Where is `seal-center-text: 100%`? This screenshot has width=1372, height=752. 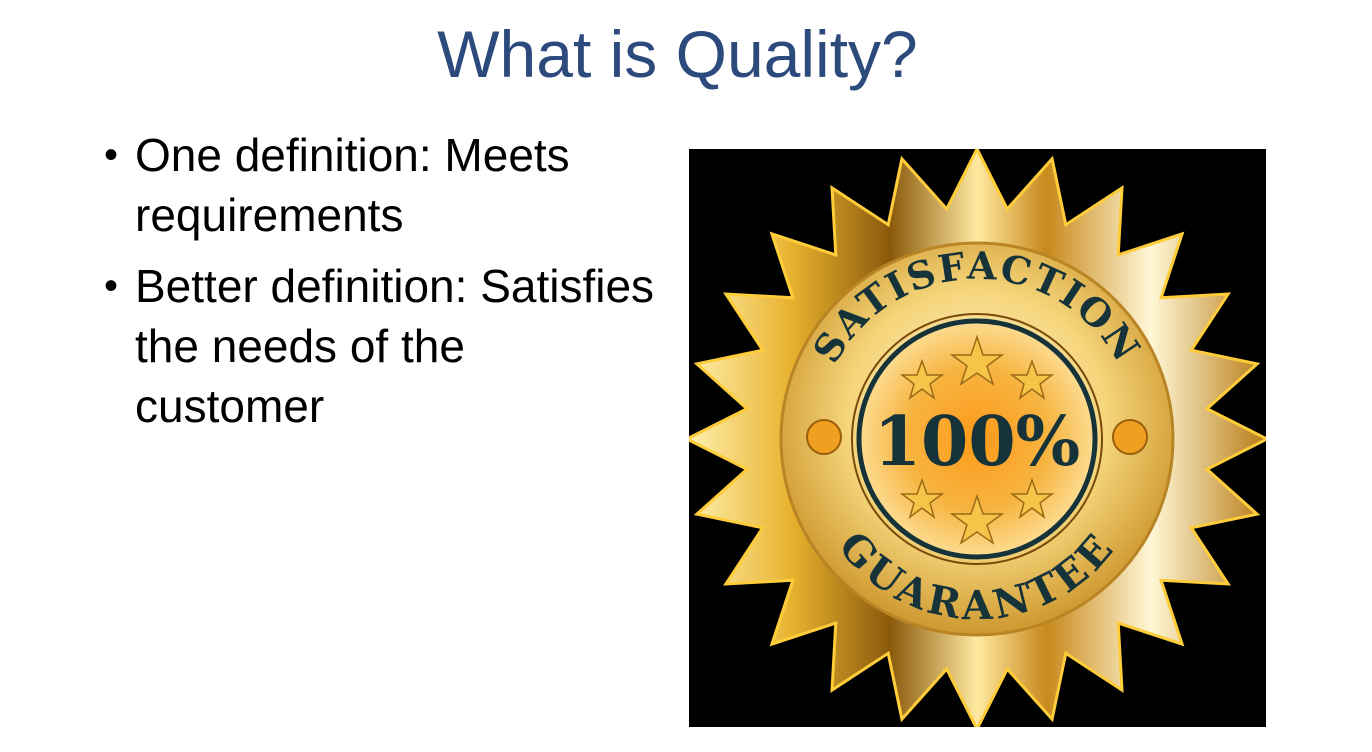
seal-center-text: 100% is located at coordinates (977, 442).